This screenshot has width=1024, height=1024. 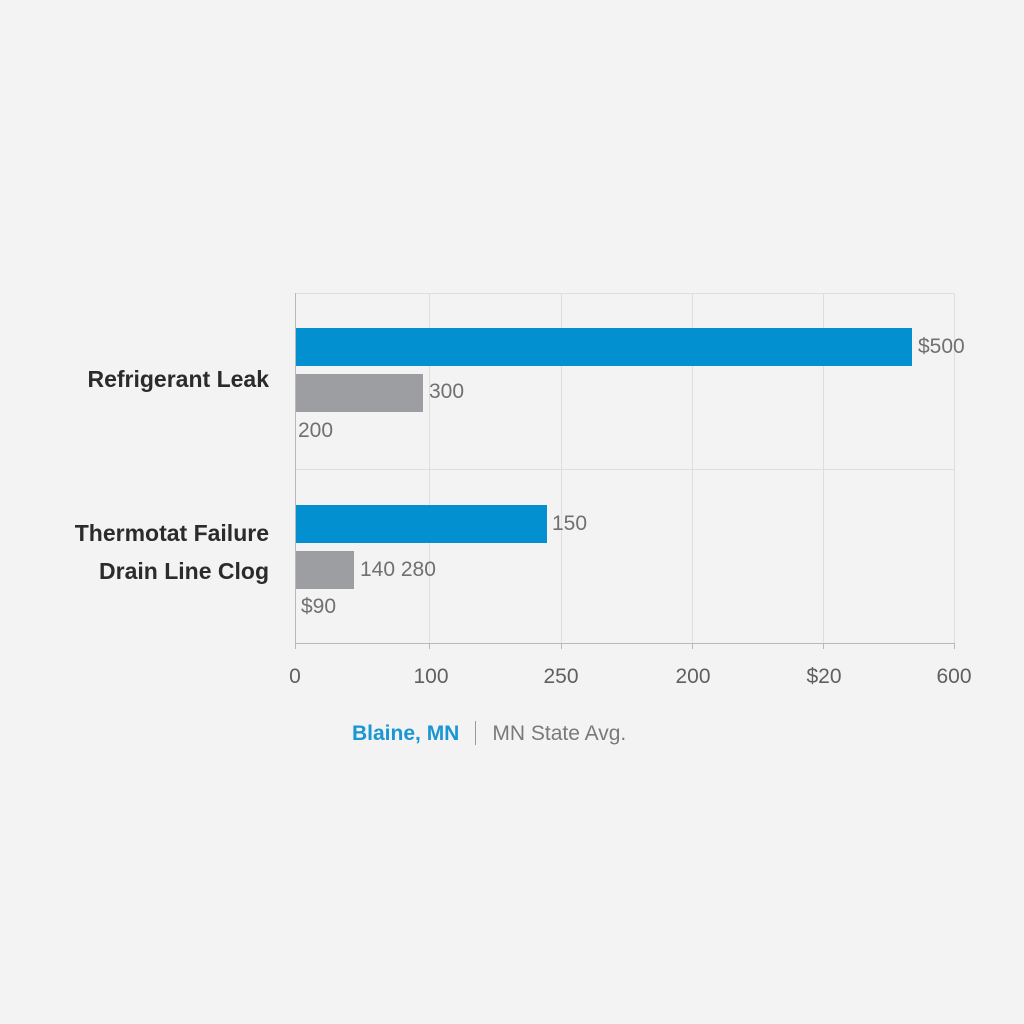 I want to click on x-tick-label: 200, so click(x=693, y=676).